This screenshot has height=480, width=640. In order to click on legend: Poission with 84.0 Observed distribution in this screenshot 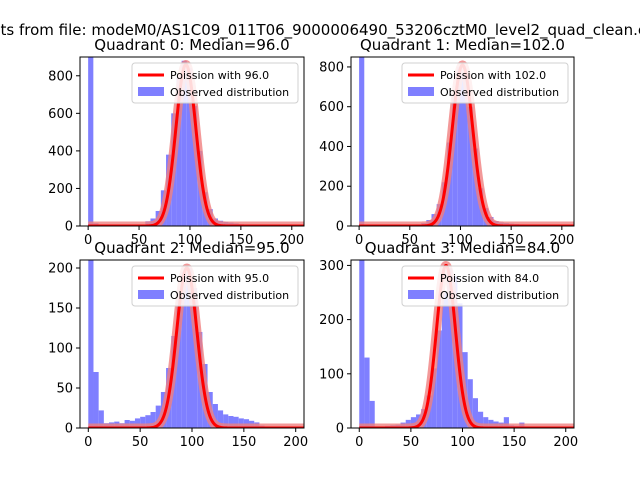, I will do `click(485, 286)`.